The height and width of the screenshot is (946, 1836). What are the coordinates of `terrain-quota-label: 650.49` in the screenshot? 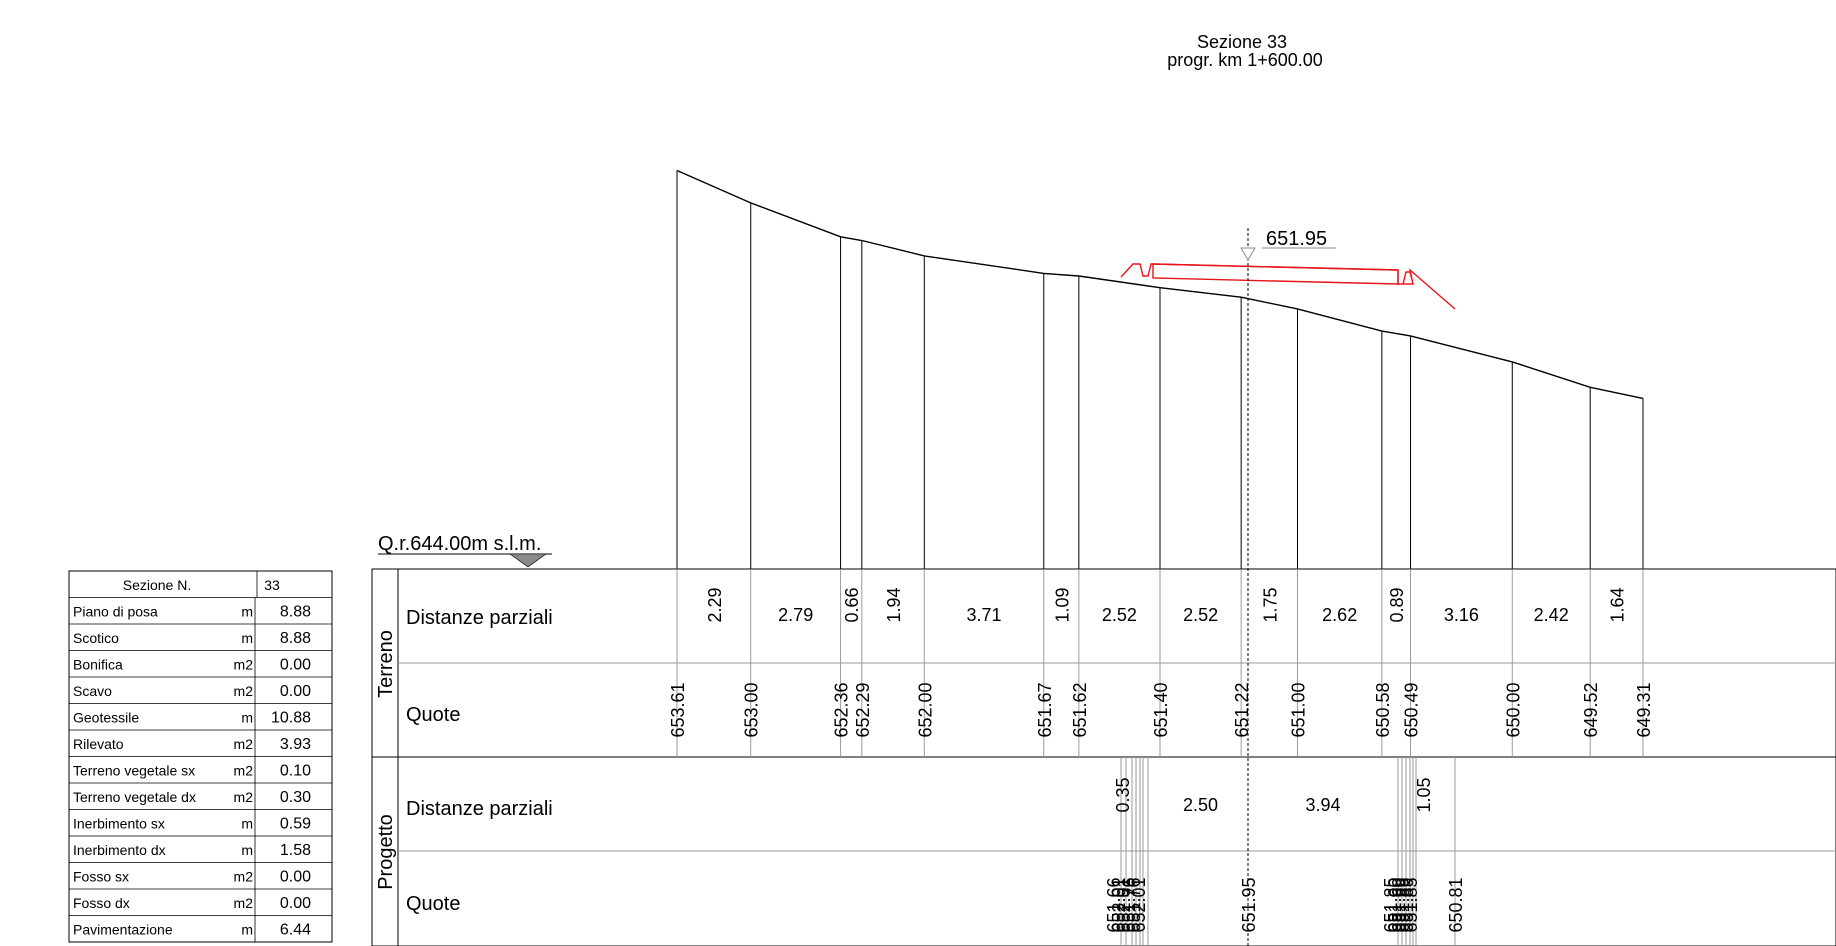 It's located at (1412, 709).